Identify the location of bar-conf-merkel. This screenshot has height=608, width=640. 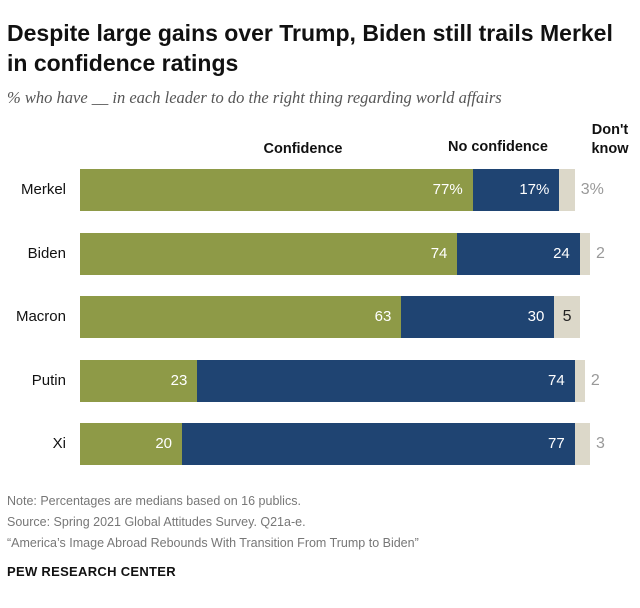
(276, 190).